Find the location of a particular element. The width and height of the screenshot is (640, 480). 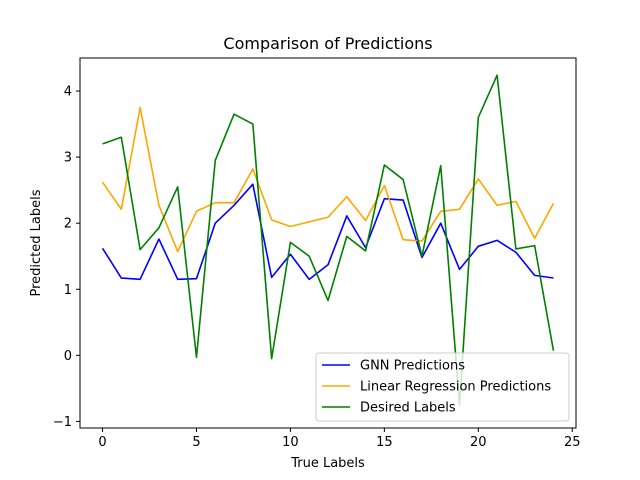

chart-title: Comparison of Predictions is located at coordinates (327, 43).